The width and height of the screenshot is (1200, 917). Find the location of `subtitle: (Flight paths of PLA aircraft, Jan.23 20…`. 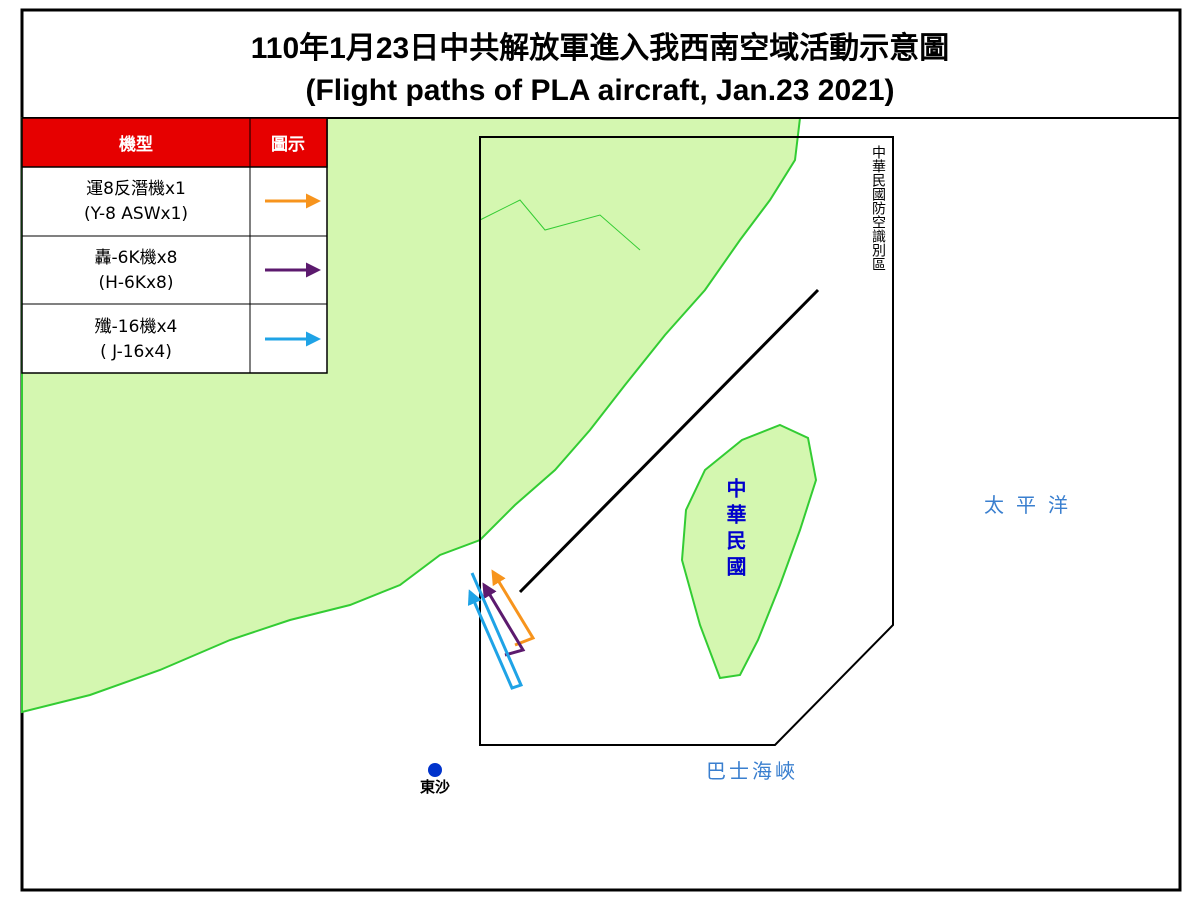

subtitle: (Flight paths of PLA aircraft, Jan.23 20… is located at coordinates (599, 90).